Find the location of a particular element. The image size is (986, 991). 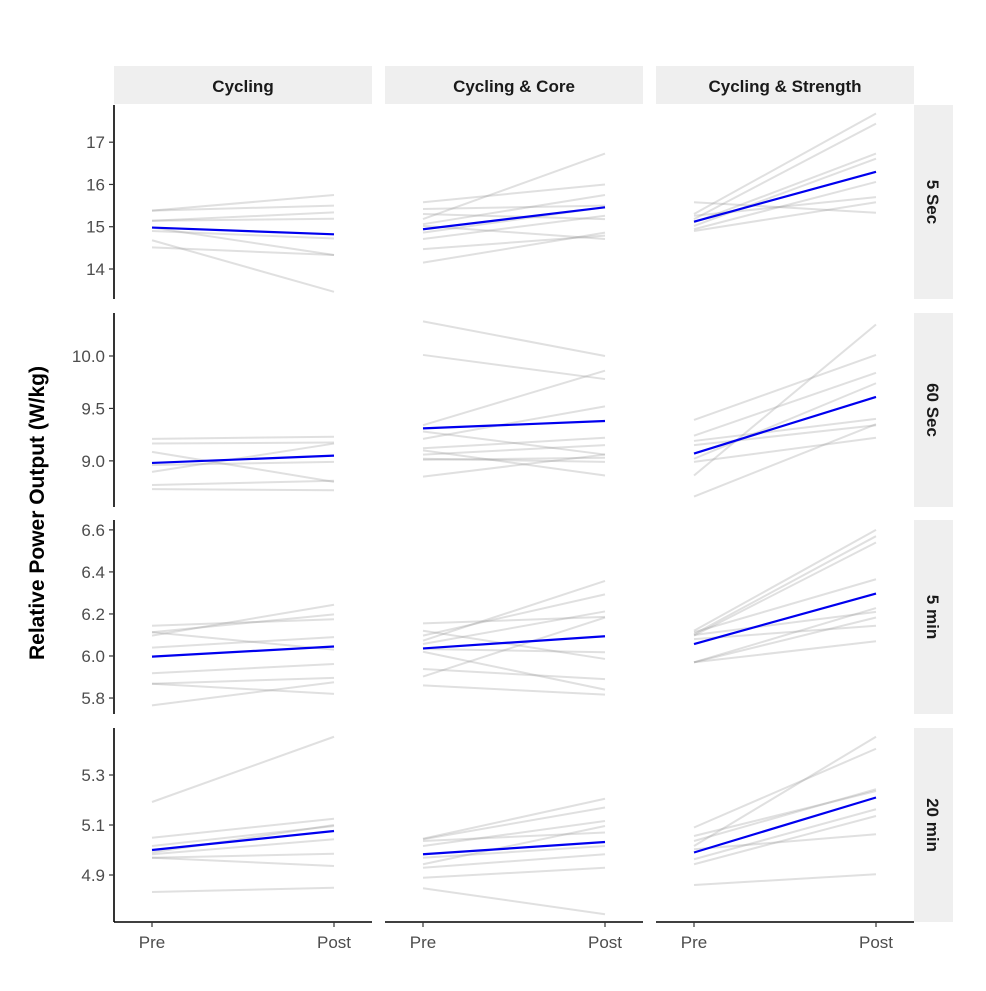

y-tick-label: 6.2 is located at coordinates (93, 614).